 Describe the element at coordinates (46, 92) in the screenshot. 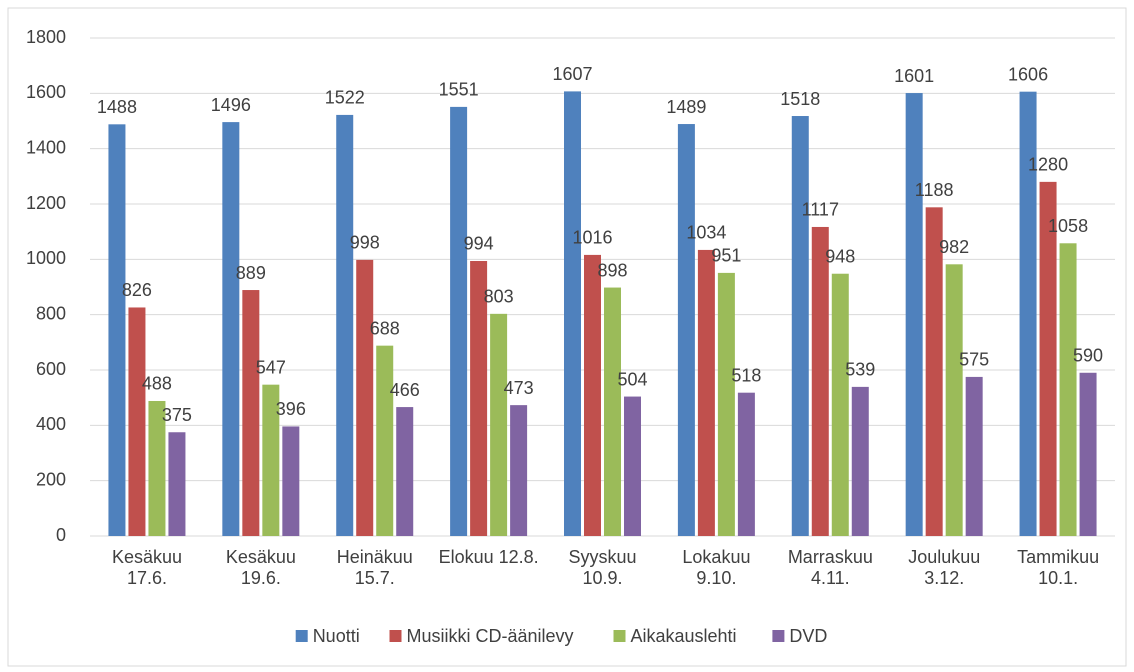

I see `y-tick-label: 1600` at that location.